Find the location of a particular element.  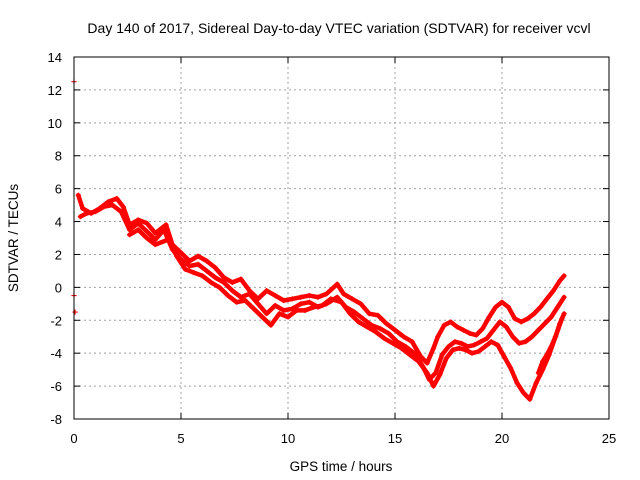

x-tick-label: 5 is located at coordinates (180, 438).